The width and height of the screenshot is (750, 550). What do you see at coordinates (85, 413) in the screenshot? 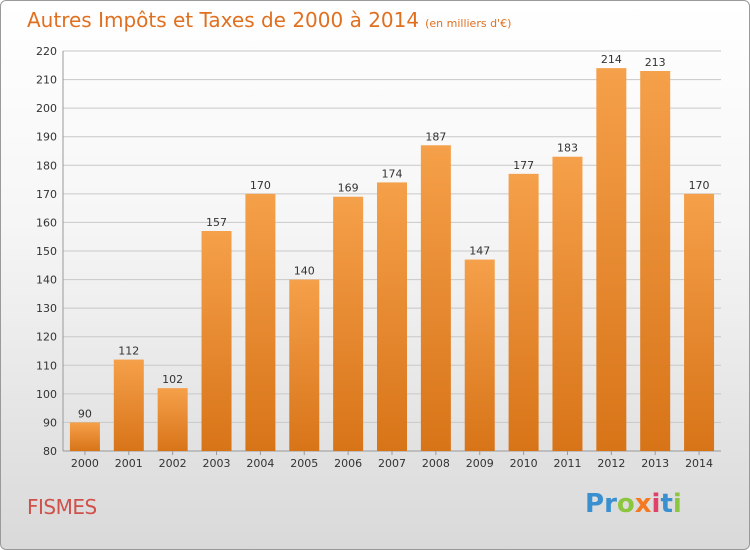
I see `bar-value-label: 90` at bounding box center [85, 413].